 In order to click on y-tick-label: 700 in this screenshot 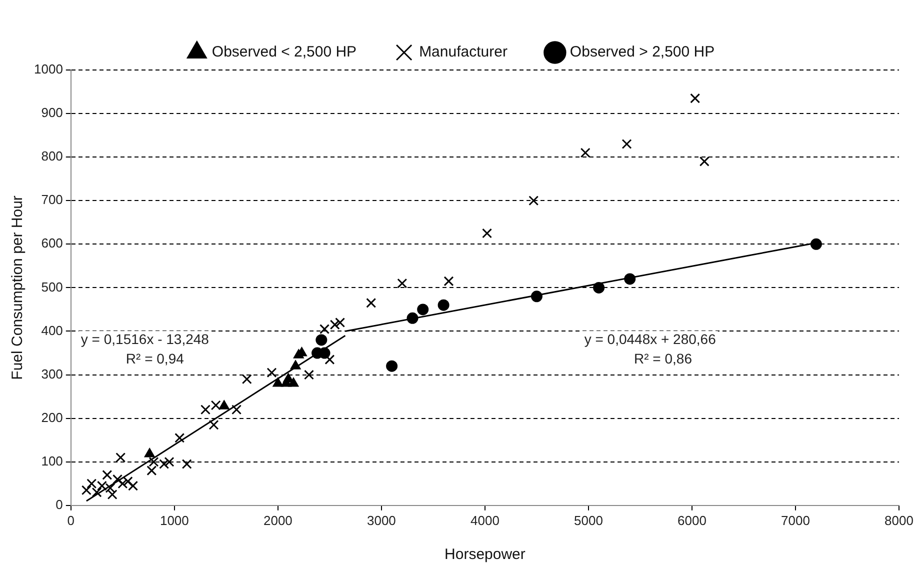, I will do `click(52, 200)`.